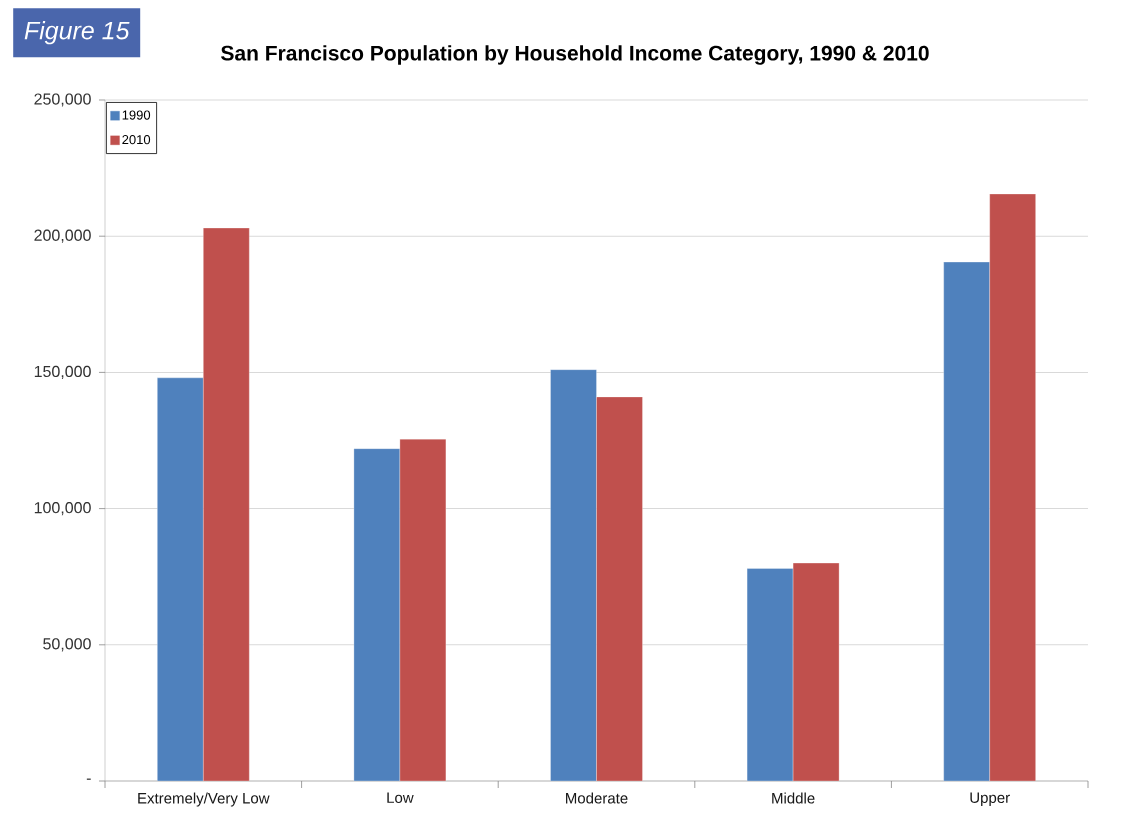 Image resolution: width=1138 pixels, height=817 pixels. What do you see at coordinates (136, 140) in the screenshot?
I see `legend-label: 2010` at bounding box center [136, 140].